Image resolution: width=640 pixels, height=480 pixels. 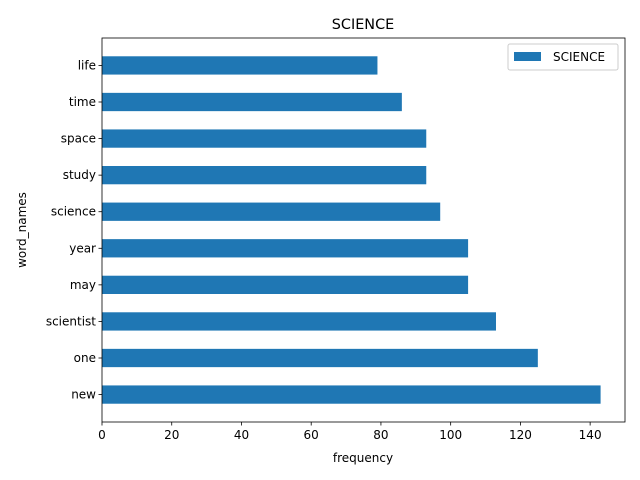 I want to click on y-tick-label: year, so click(x=82, y=248).